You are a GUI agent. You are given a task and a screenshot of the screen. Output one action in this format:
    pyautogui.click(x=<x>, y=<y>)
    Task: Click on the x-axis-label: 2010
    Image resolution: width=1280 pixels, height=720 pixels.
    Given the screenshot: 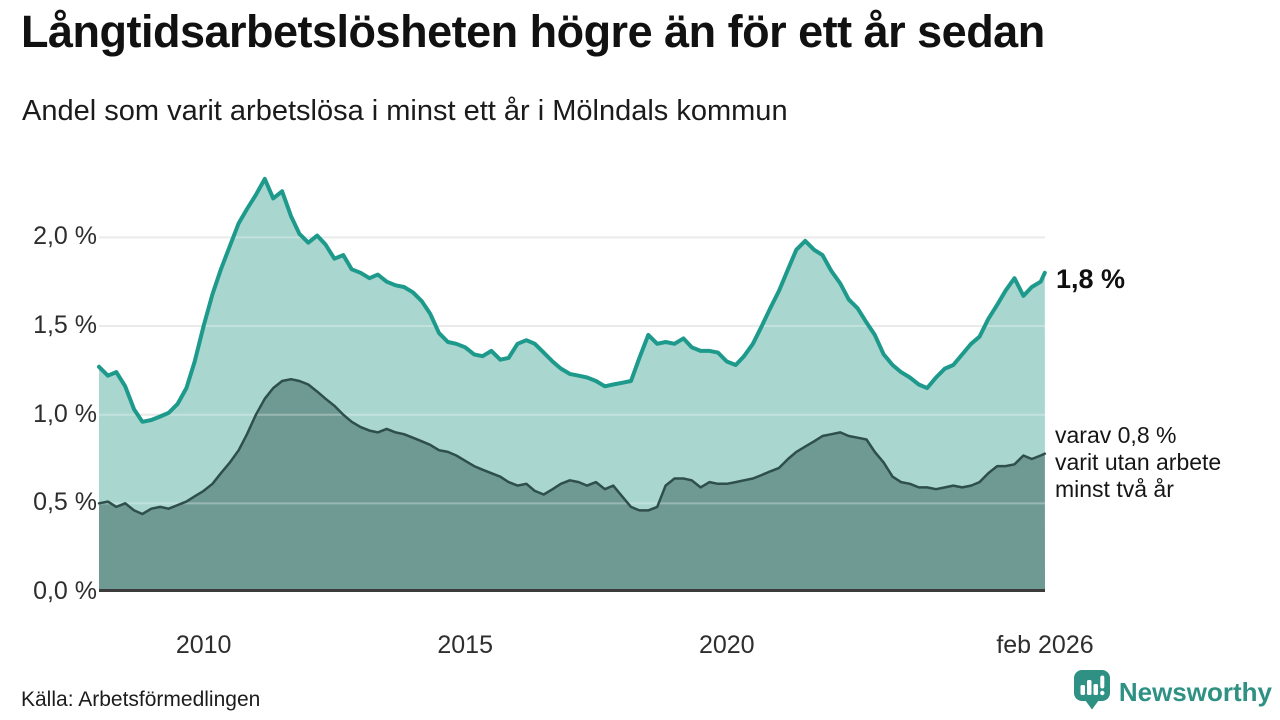 What is the action you would take?
    pyautogui.click(x=203, y=645)
    